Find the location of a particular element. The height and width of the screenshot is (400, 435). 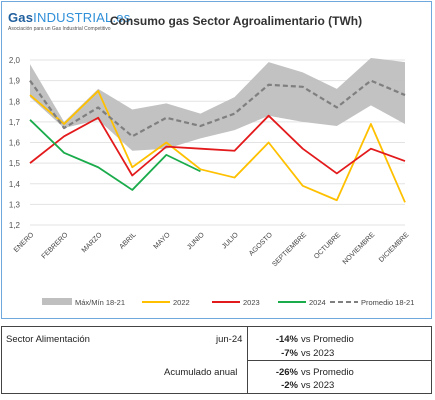

y-tick-label: 1,3 is located at coordinates (15, 204).